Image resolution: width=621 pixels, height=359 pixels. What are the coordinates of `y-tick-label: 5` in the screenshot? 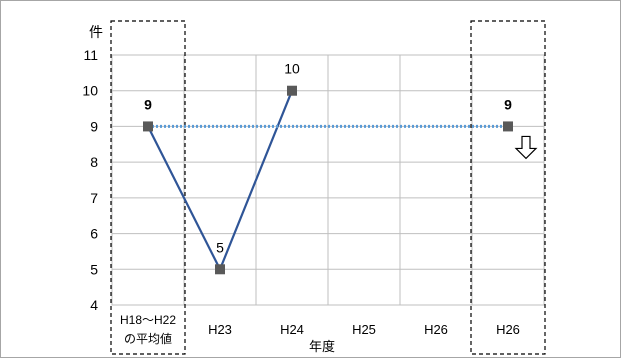 It's located at (94, 269).